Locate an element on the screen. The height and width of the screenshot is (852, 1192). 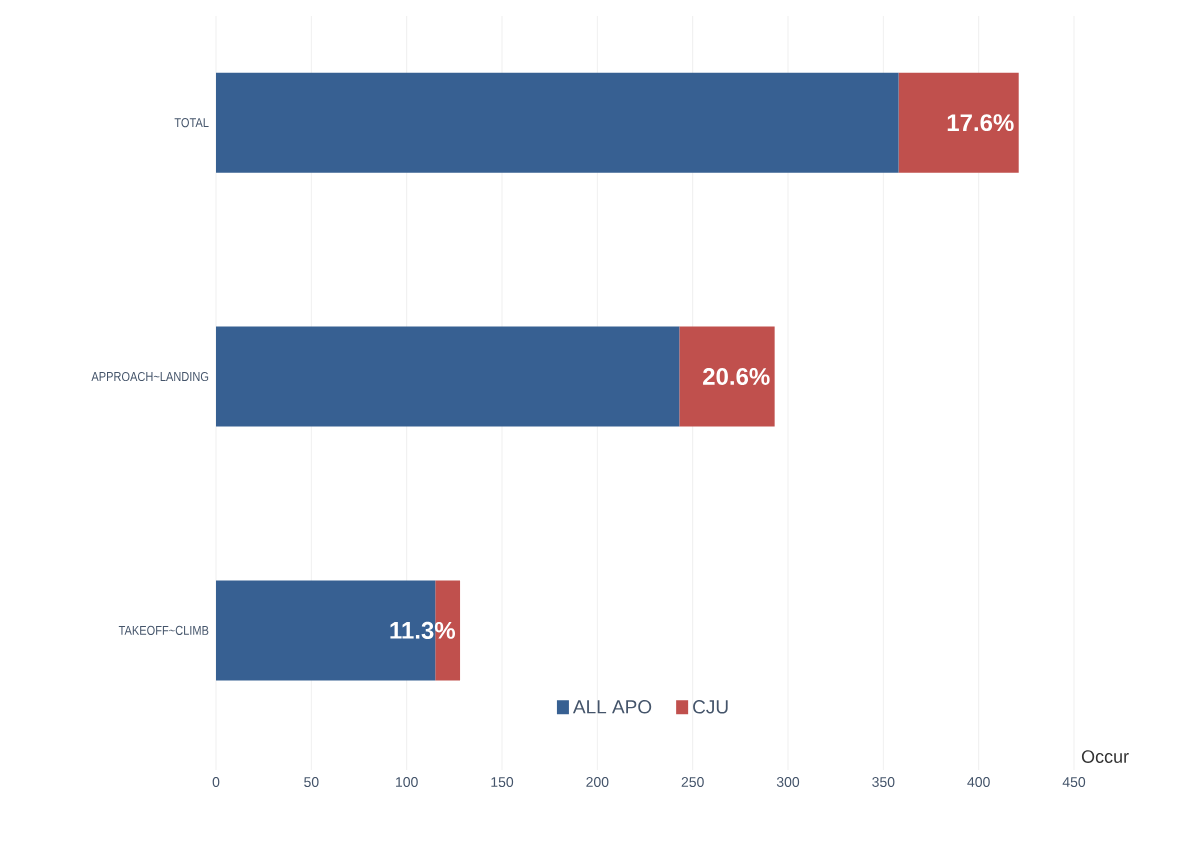
legend-label: CJU is located at coordinates (710, 707).